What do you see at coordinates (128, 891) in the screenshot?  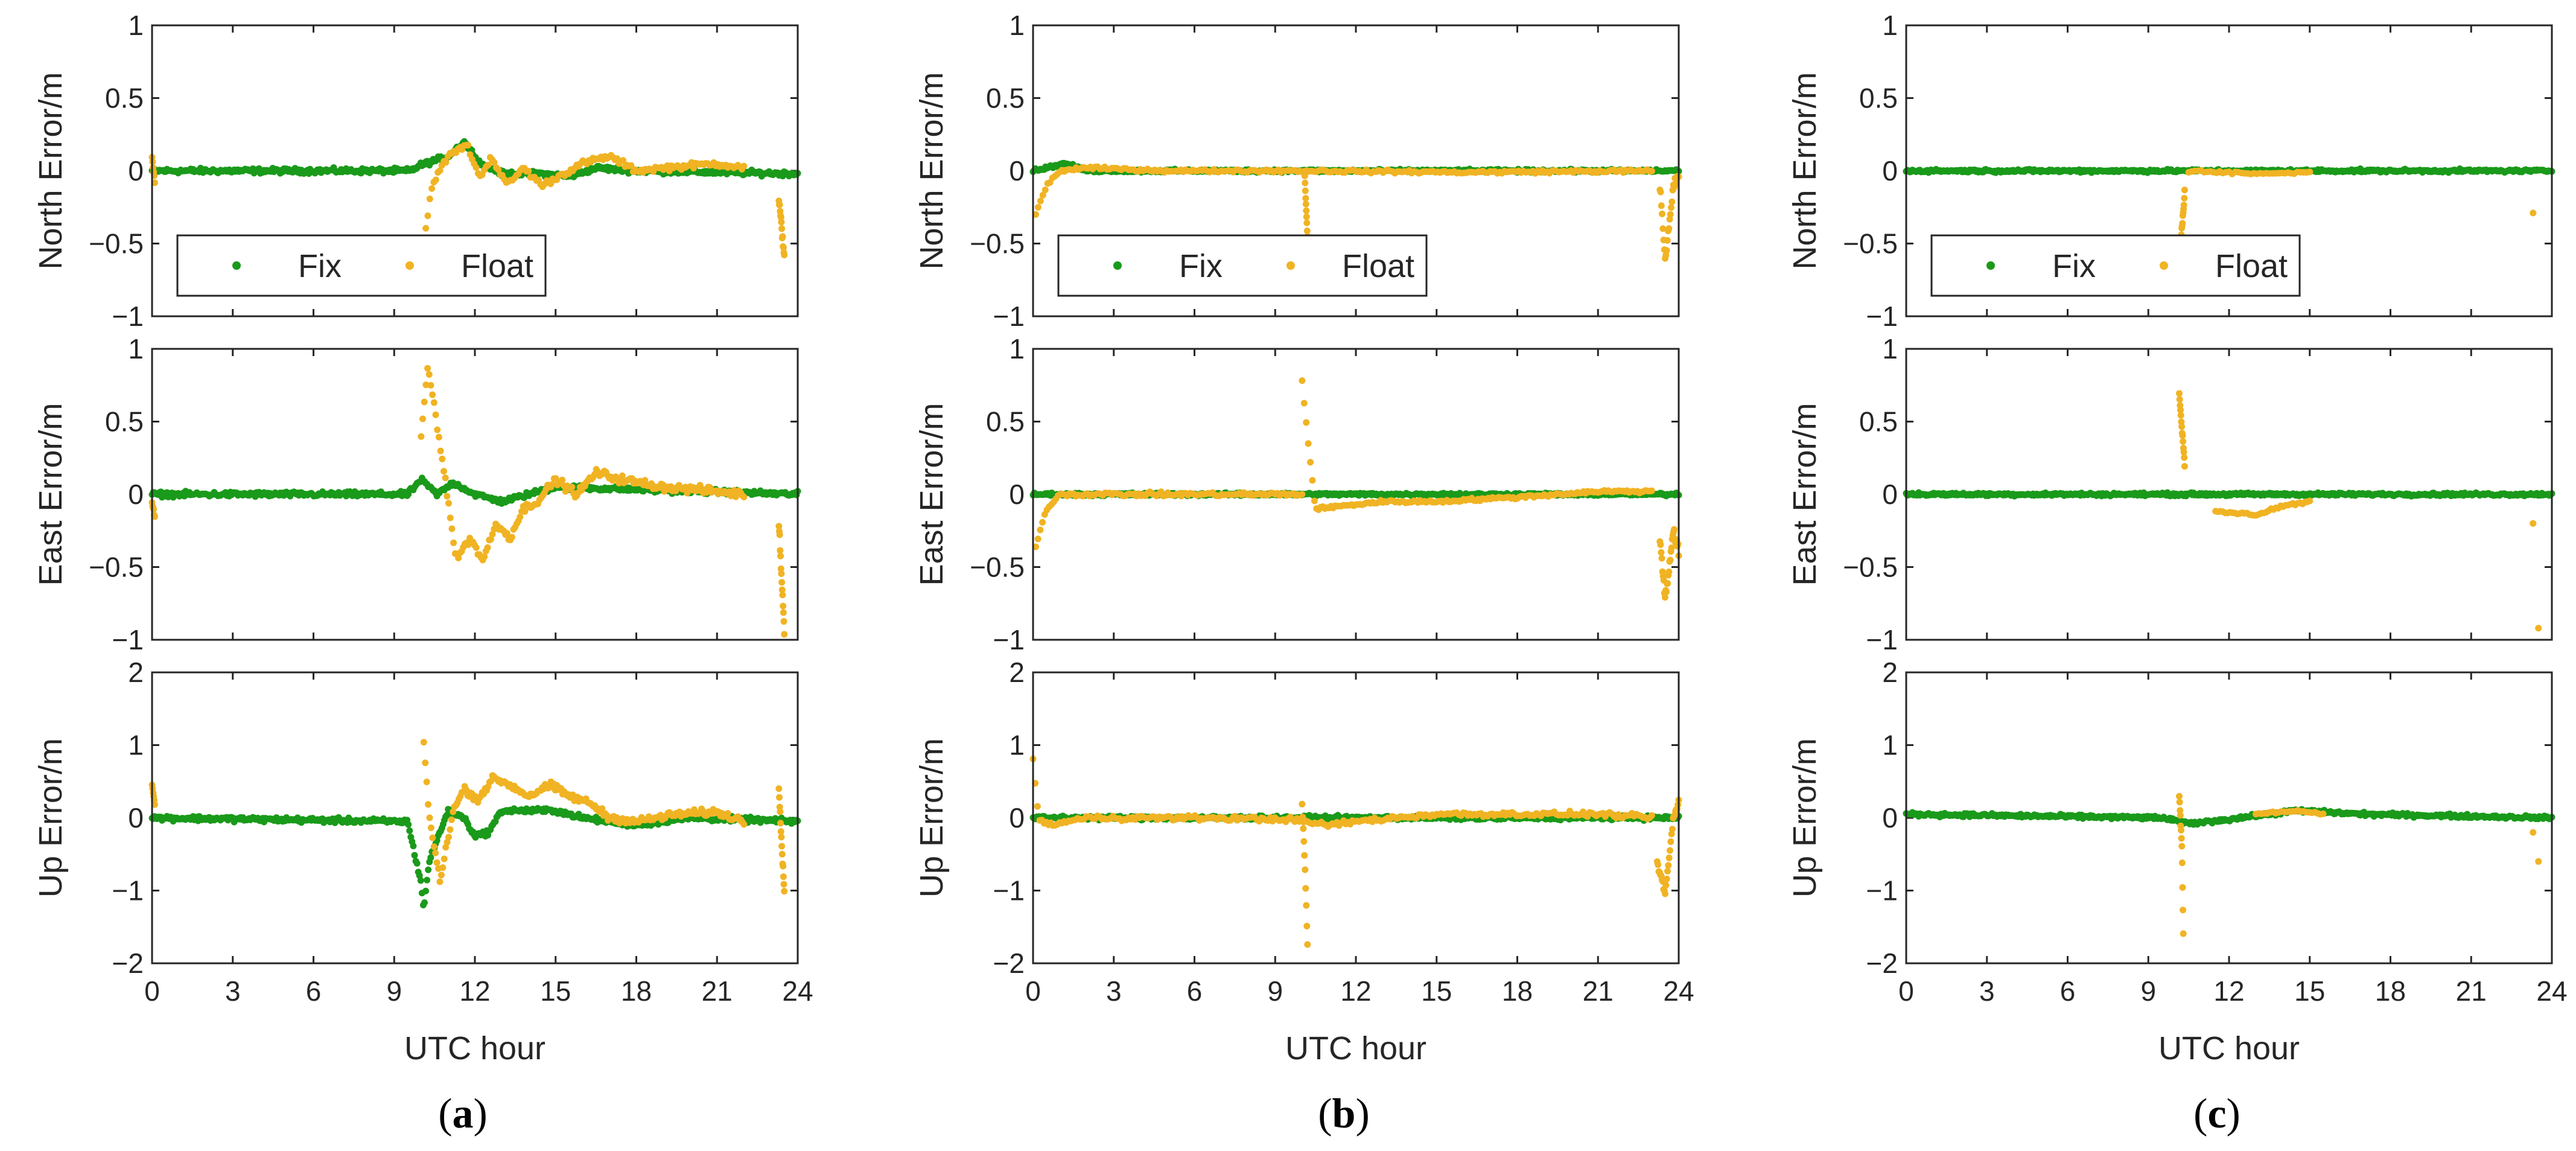 I see `y-tick-label: −1` at bounding box center [128, 891].